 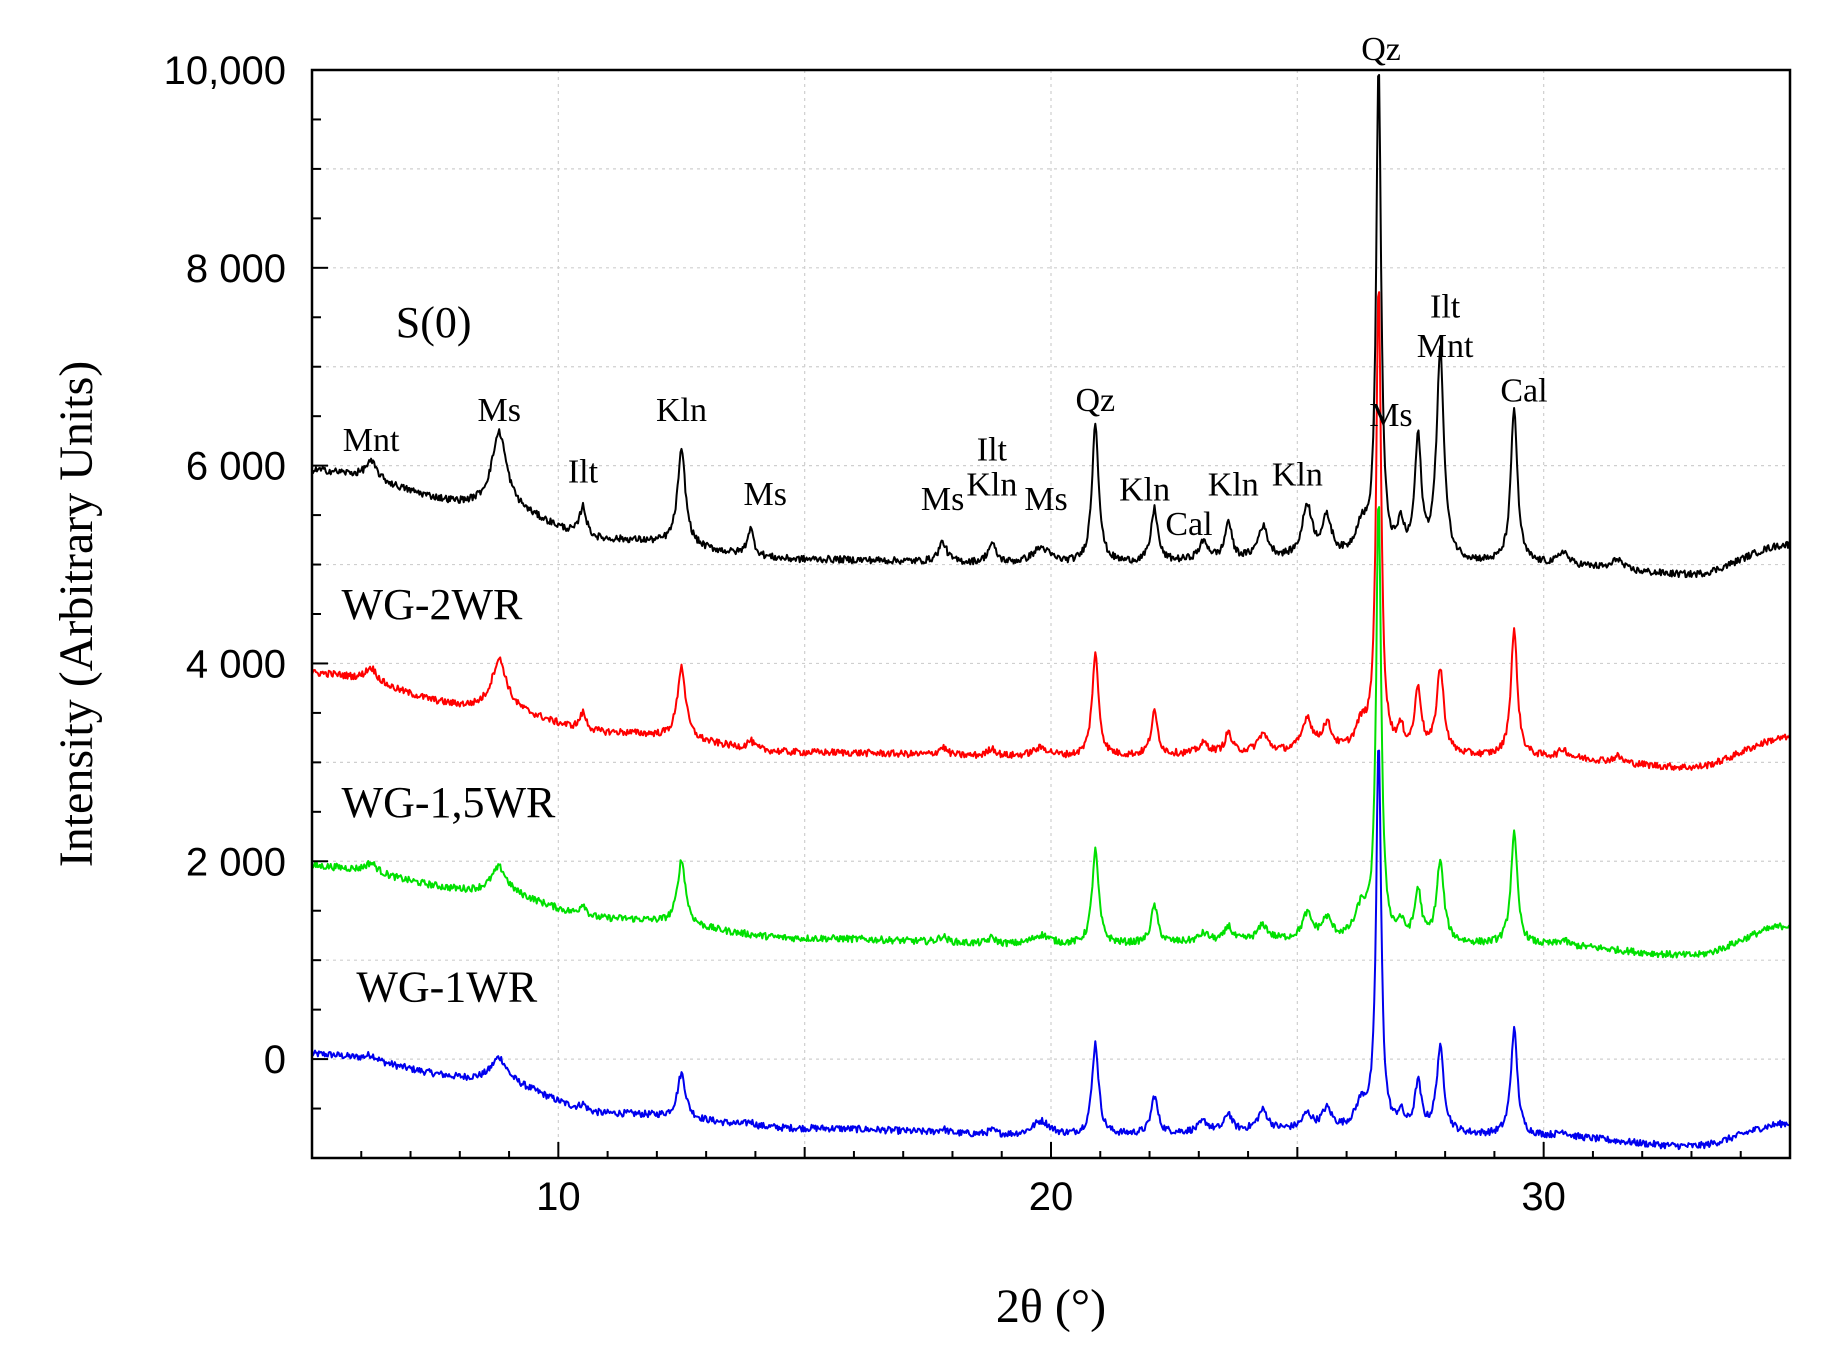 I want to click on x-tick-label: 30, so click(x=1543, y=1197).